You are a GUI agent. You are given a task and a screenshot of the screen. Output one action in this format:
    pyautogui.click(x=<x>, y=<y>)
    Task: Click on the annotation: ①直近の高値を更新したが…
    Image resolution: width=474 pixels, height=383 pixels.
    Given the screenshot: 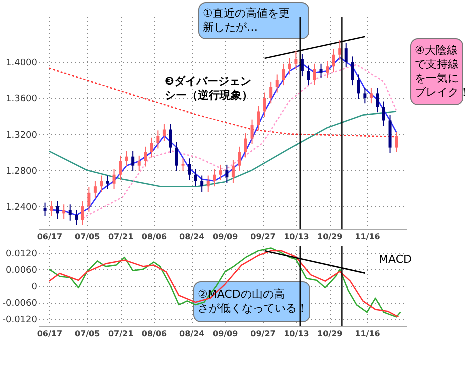 What is the action you would take?
    pyautogui.click(x=246, y=20)
    